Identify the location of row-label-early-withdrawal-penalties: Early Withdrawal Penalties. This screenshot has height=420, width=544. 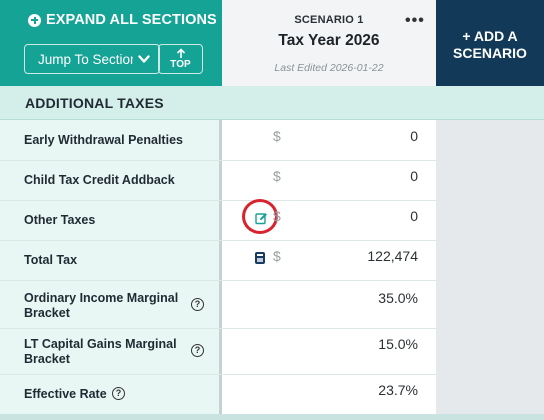
(103, 140).